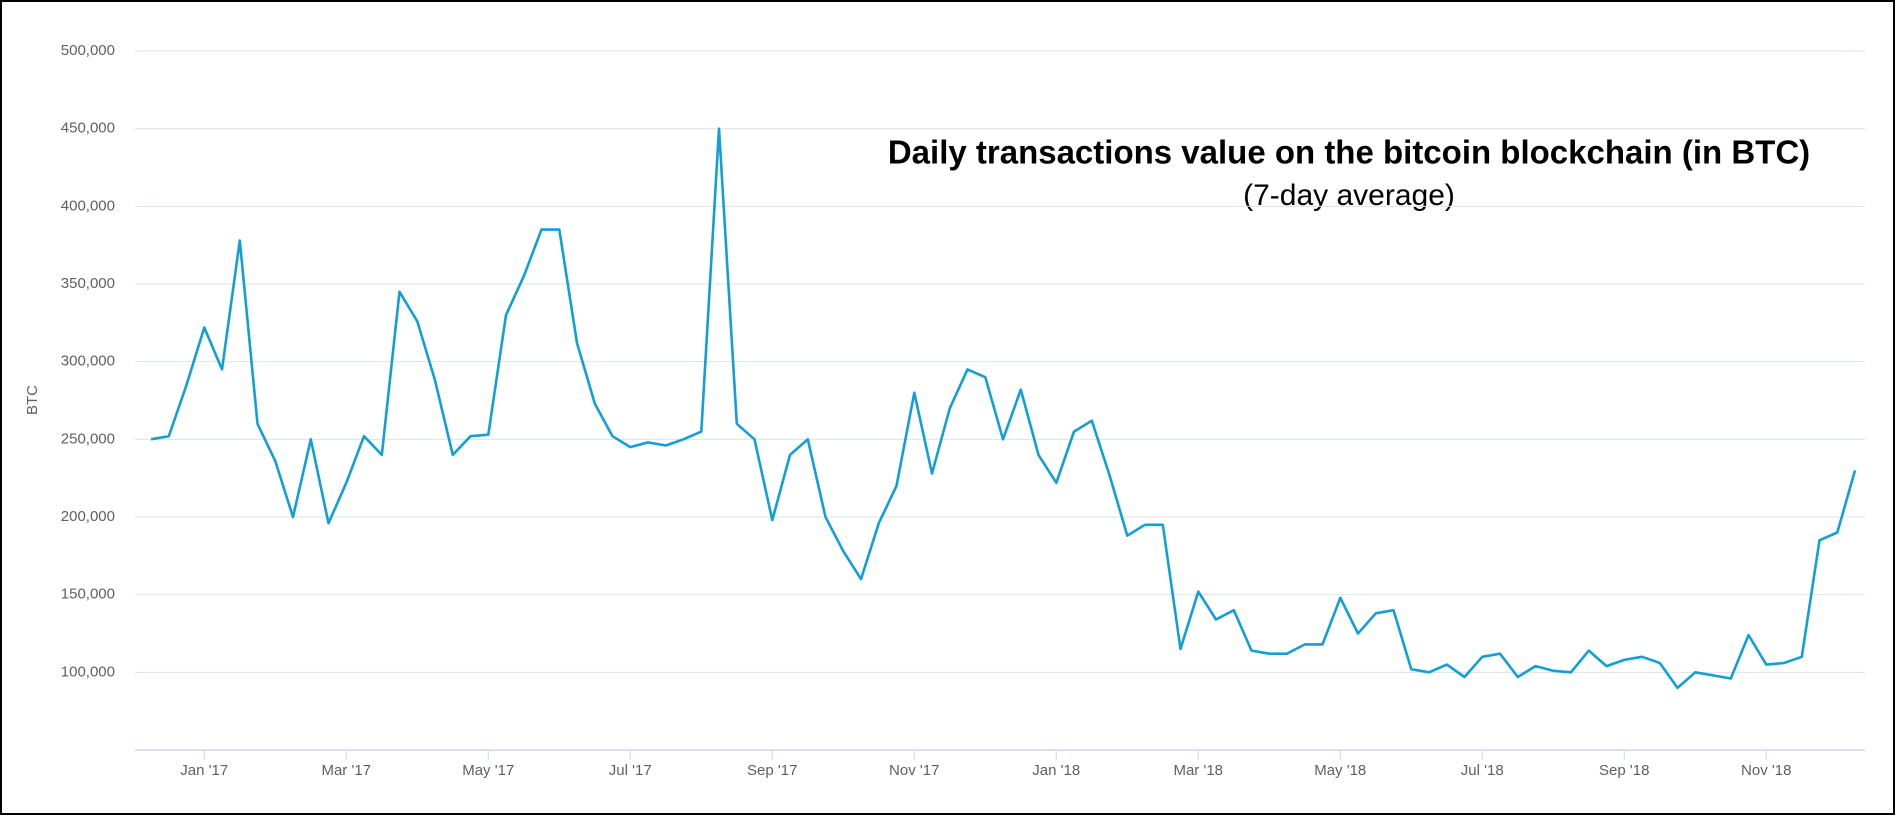 This screenshot has width=1895, height=815. I want to click on x-tick-label: Jul '18, so click(1482, 770).